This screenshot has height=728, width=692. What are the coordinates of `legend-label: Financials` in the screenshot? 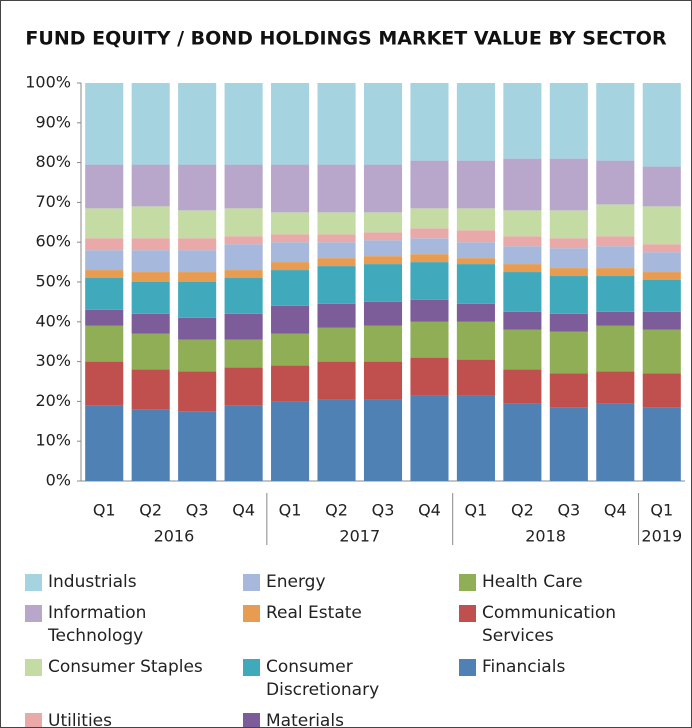 It's located at (524, 667).